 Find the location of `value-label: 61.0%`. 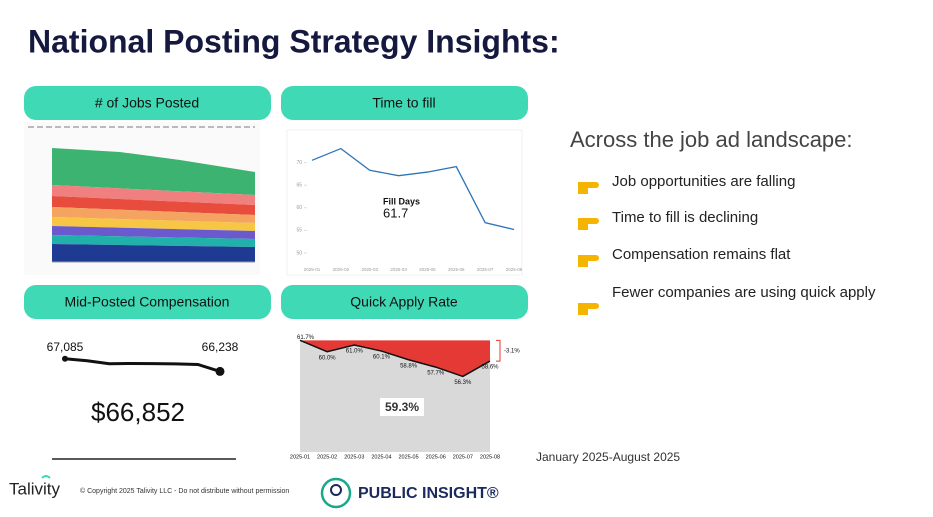

value-label: 61.0% is located at coordinates (355, 352).